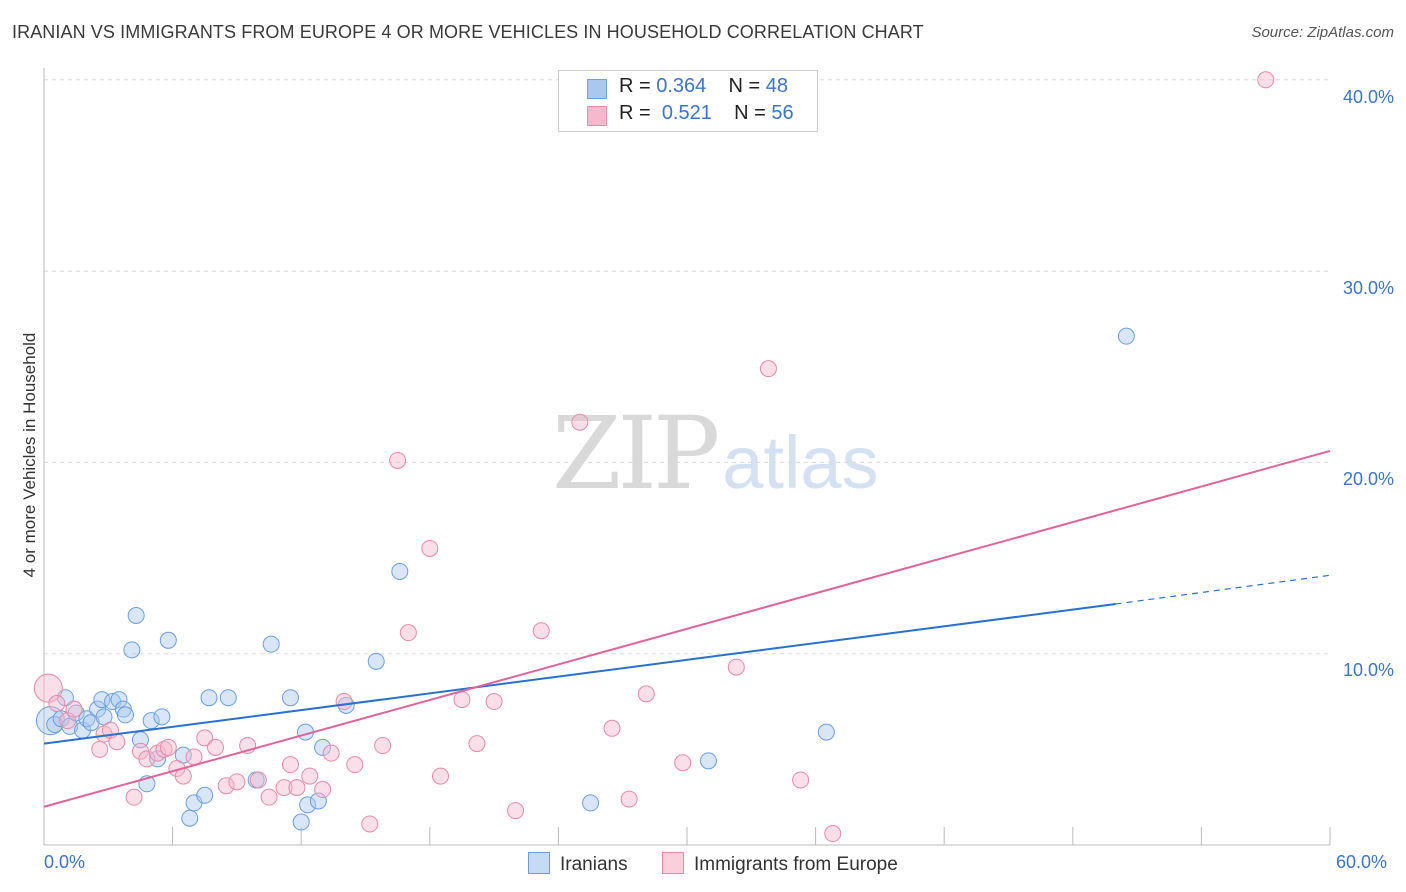 The width and height of the screenshot is (1406, 892). What do you see at coordinates (1368, 670) in the screenshot?
I see `y-tick-label-10: 10.0%` at bounding box center [1368, 670].